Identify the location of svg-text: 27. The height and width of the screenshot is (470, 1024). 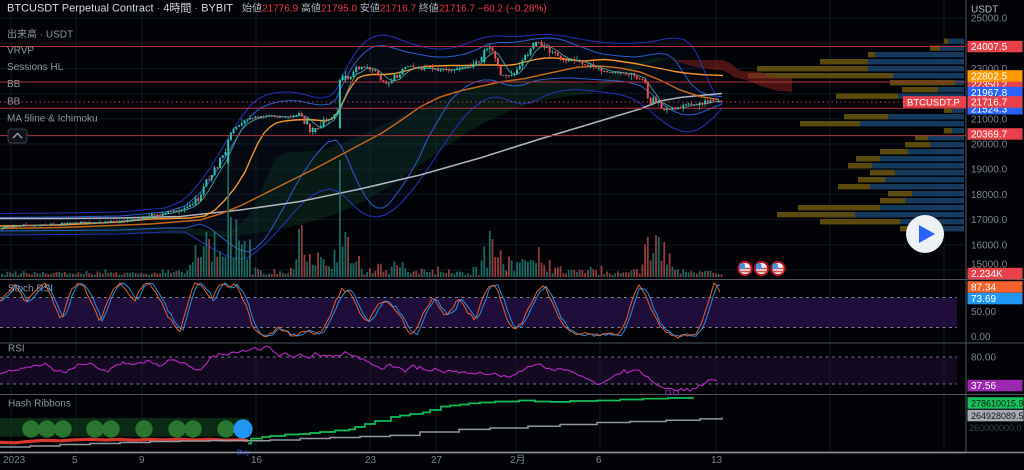
(437, 460).